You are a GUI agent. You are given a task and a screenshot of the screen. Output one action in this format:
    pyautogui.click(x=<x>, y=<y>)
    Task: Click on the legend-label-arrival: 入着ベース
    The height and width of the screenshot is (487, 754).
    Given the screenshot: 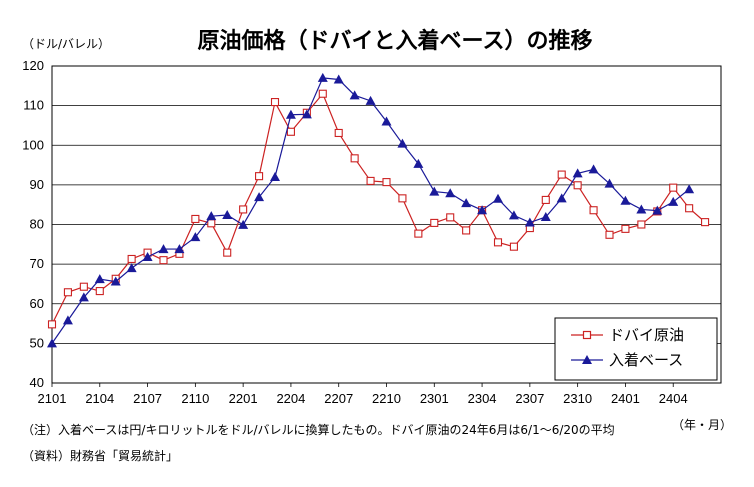 What is the action you would take?
    pyautogui.click(x=646, y=360)
    